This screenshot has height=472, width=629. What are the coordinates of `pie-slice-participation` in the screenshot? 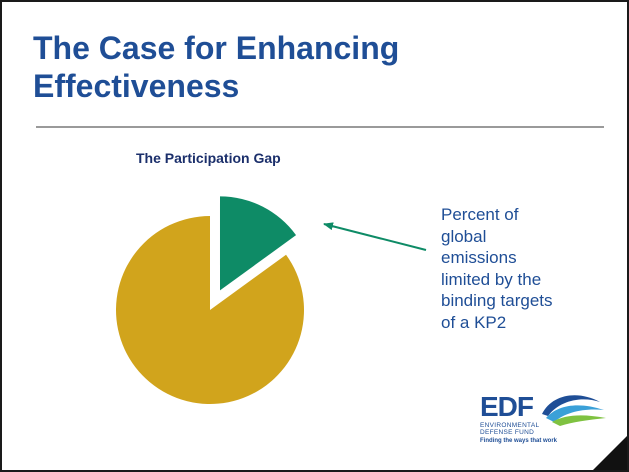 It's located at (258, 243).